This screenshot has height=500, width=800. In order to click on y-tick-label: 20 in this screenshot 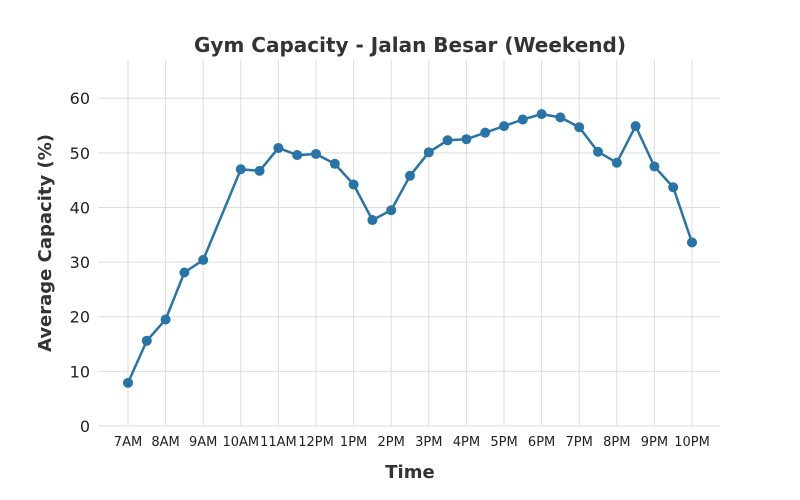, I will do `click(80, 317)`.